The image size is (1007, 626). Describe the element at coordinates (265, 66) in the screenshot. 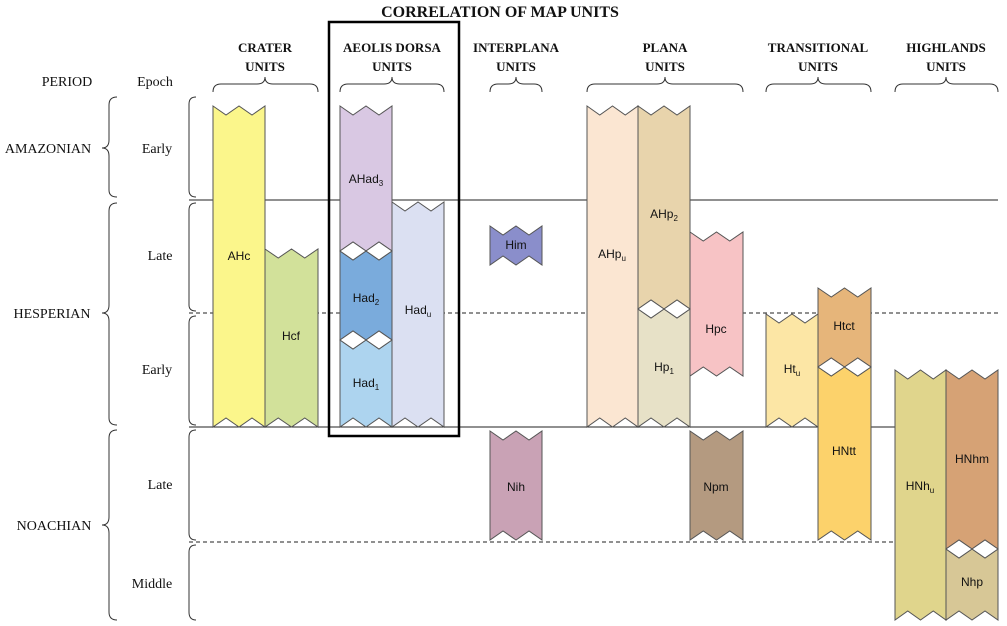

I see `crater-header-line2: UNITS` at that location.